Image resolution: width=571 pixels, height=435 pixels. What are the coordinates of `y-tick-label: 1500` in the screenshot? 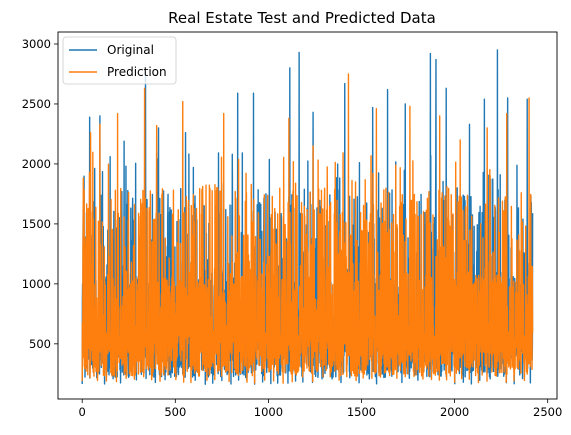 It's located at (36, 224).